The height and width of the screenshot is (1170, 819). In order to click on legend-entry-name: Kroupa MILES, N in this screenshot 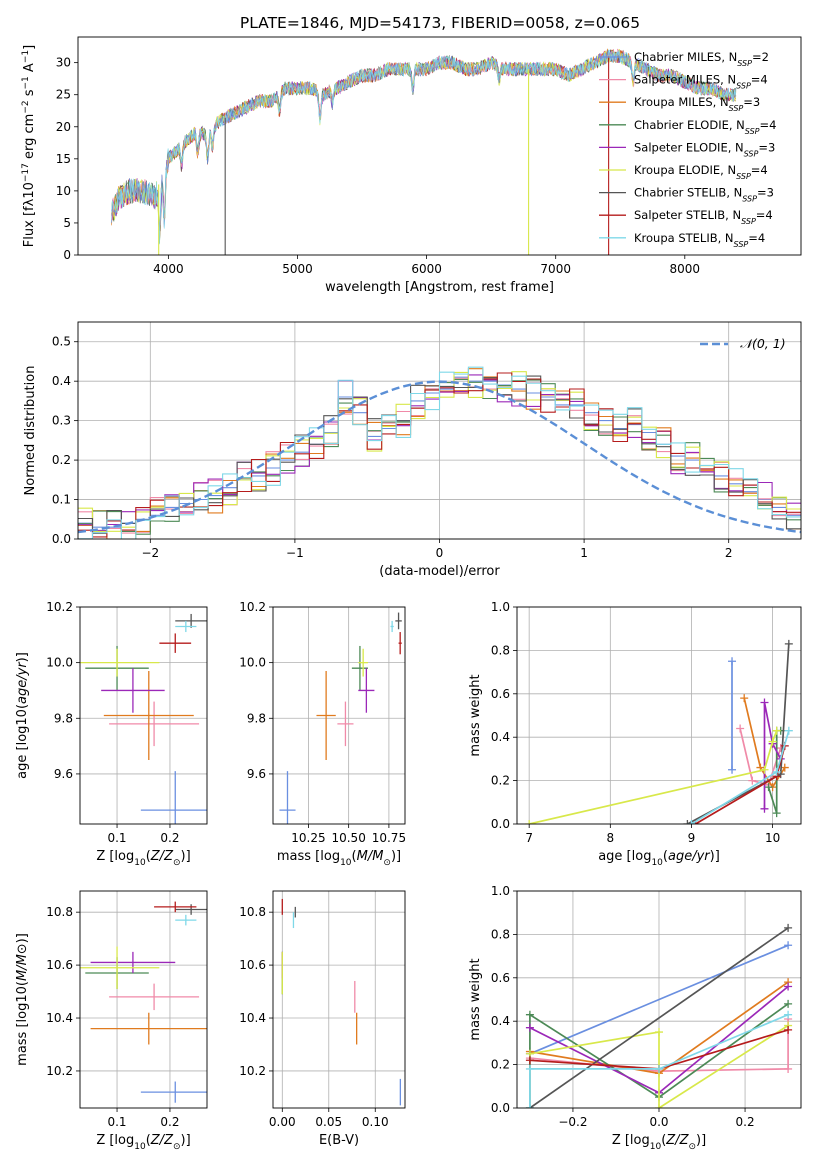, I will do `click(681, 102)`.